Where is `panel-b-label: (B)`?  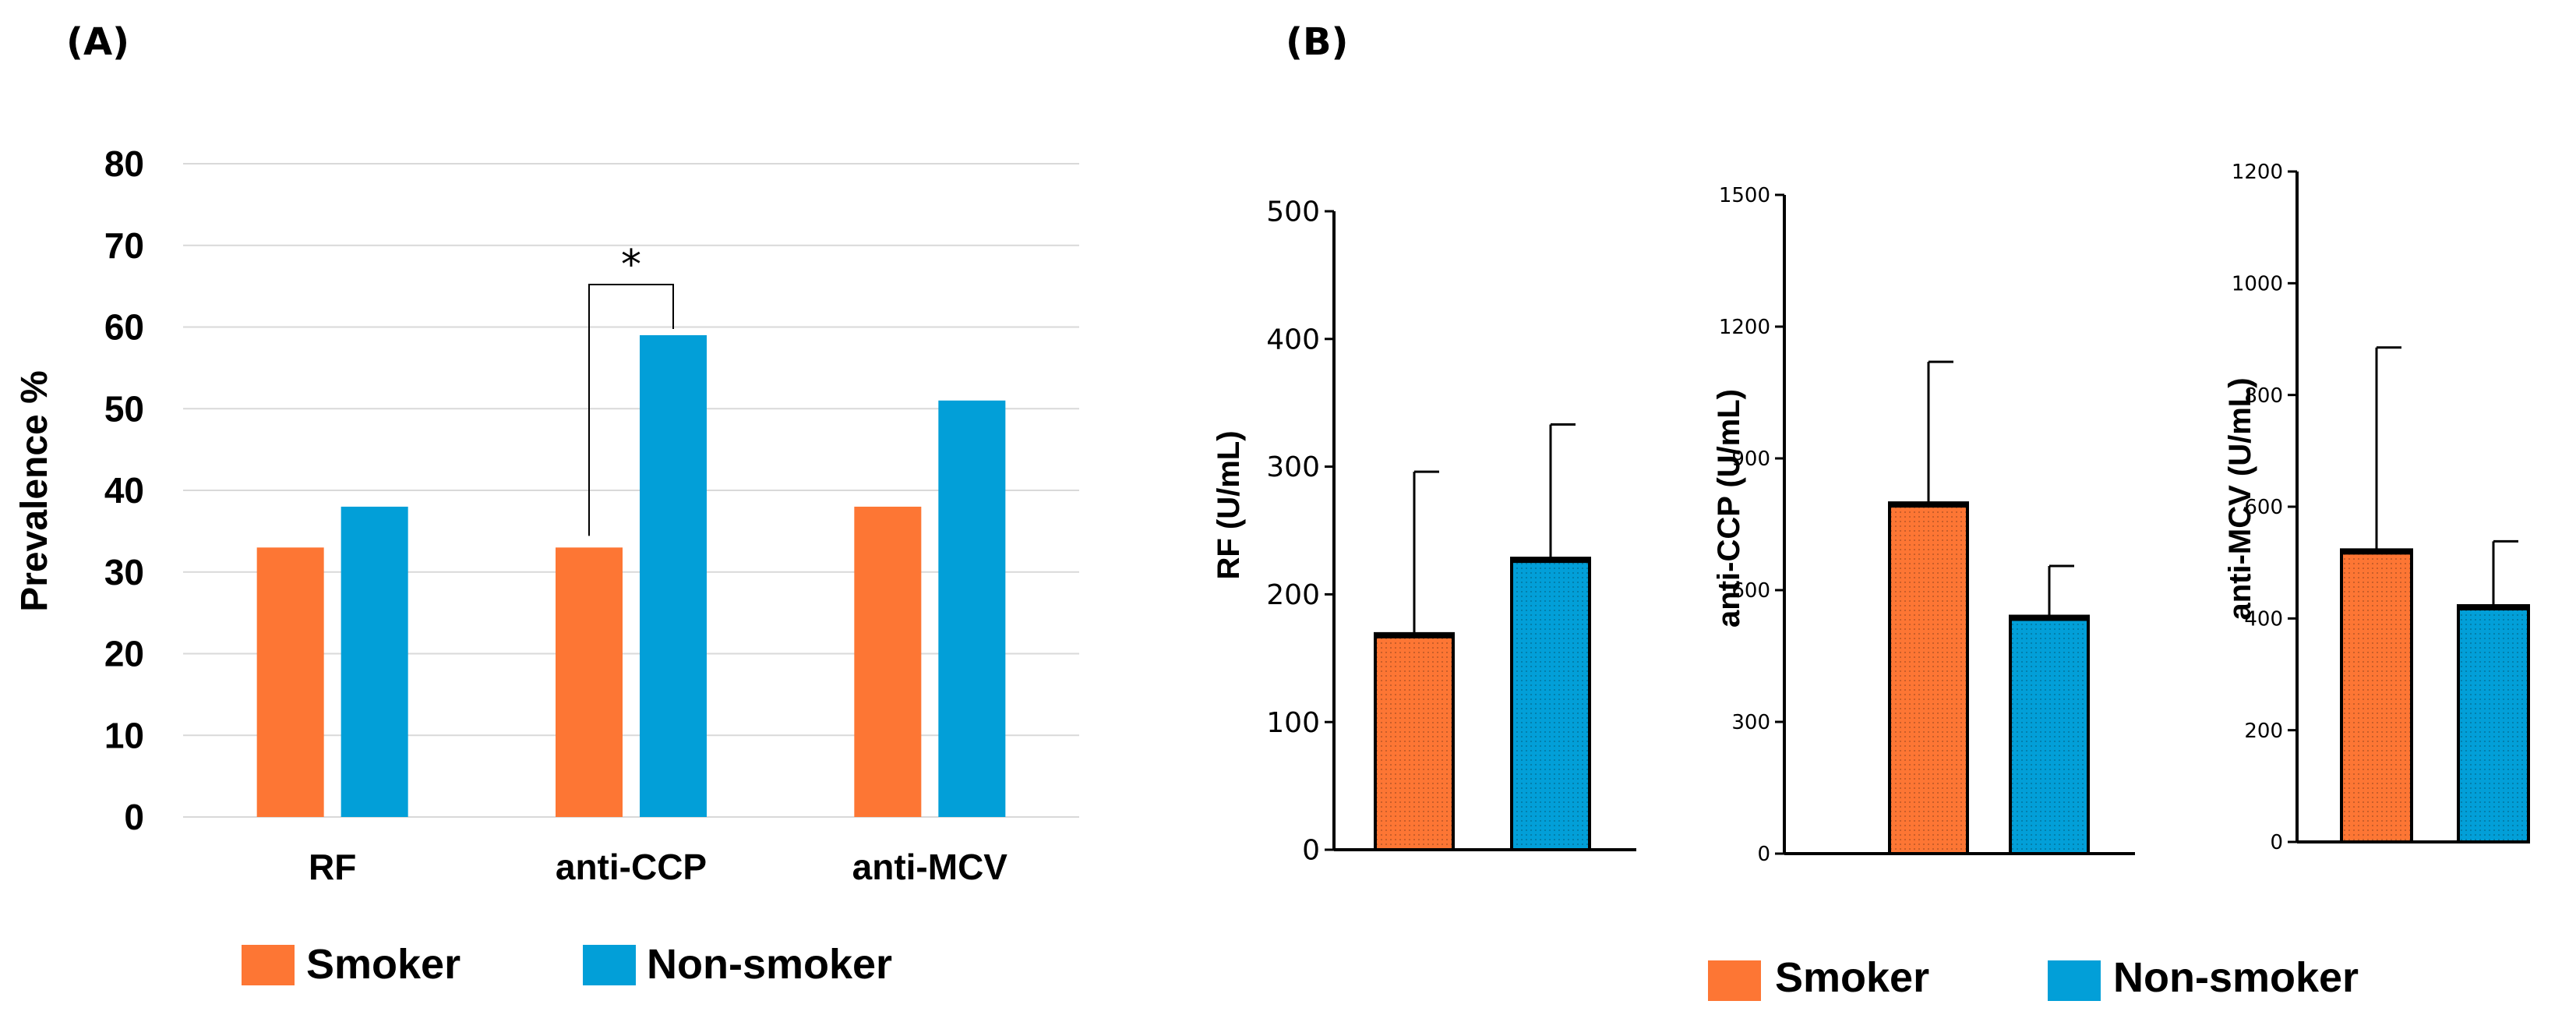
panel-b-label: (B) is located at coordinates (1317, 42).